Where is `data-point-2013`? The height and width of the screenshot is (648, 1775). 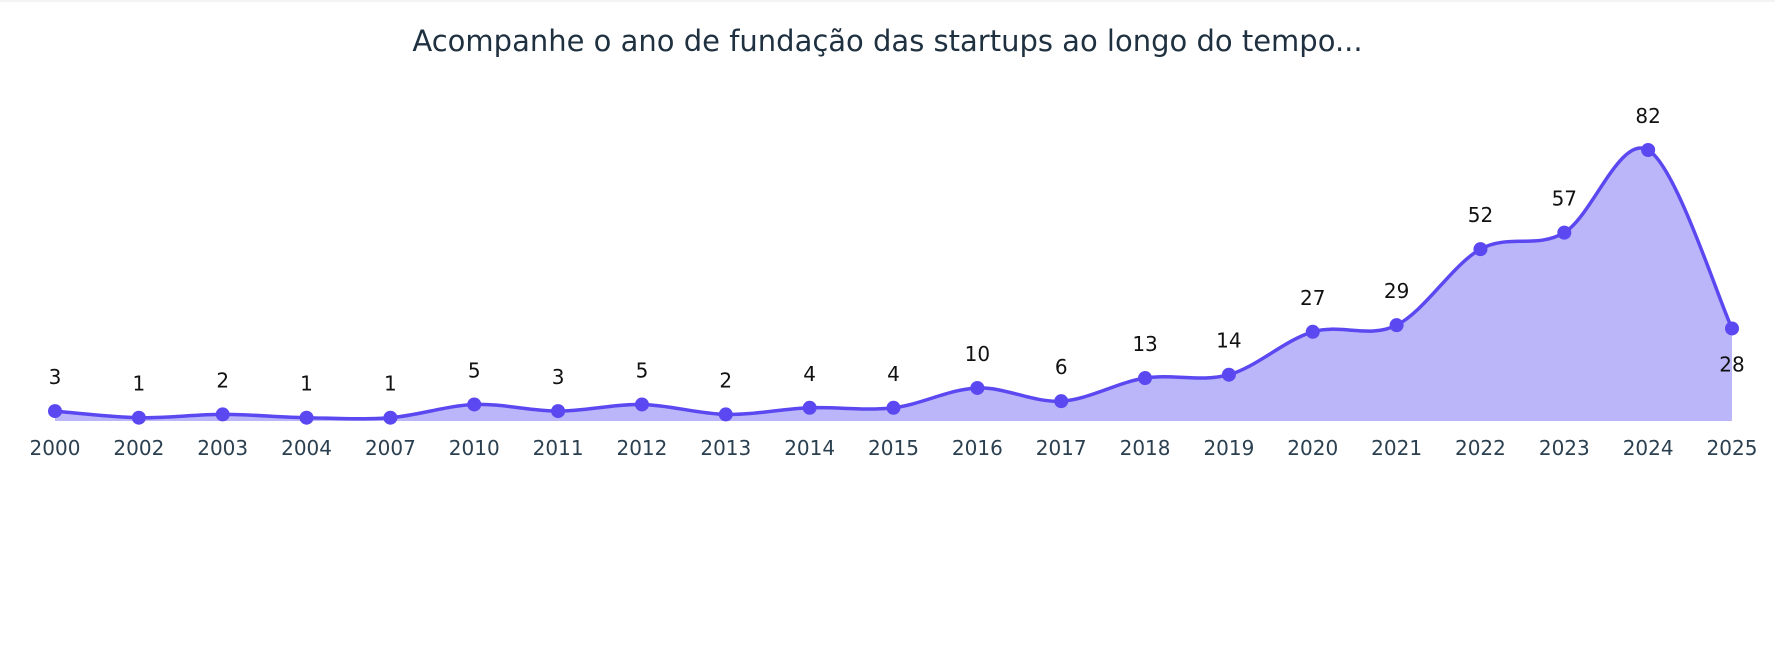 data-point-2013 is located at coordinates (725, 414).